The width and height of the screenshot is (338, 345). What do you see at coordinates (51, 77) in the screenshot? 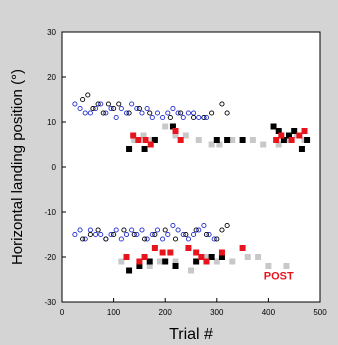
I see `y-tick-label: 20` at bounding box center [51, 77].